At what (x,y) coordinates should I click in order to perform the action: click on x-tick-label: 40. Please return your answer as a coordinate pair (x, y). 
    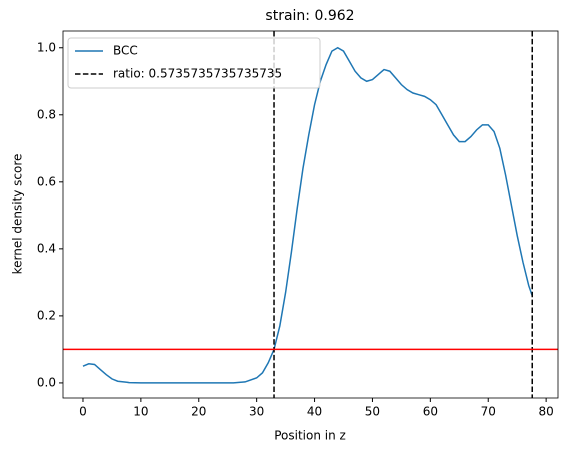
    Looking at the image, I should click on (314, 412).